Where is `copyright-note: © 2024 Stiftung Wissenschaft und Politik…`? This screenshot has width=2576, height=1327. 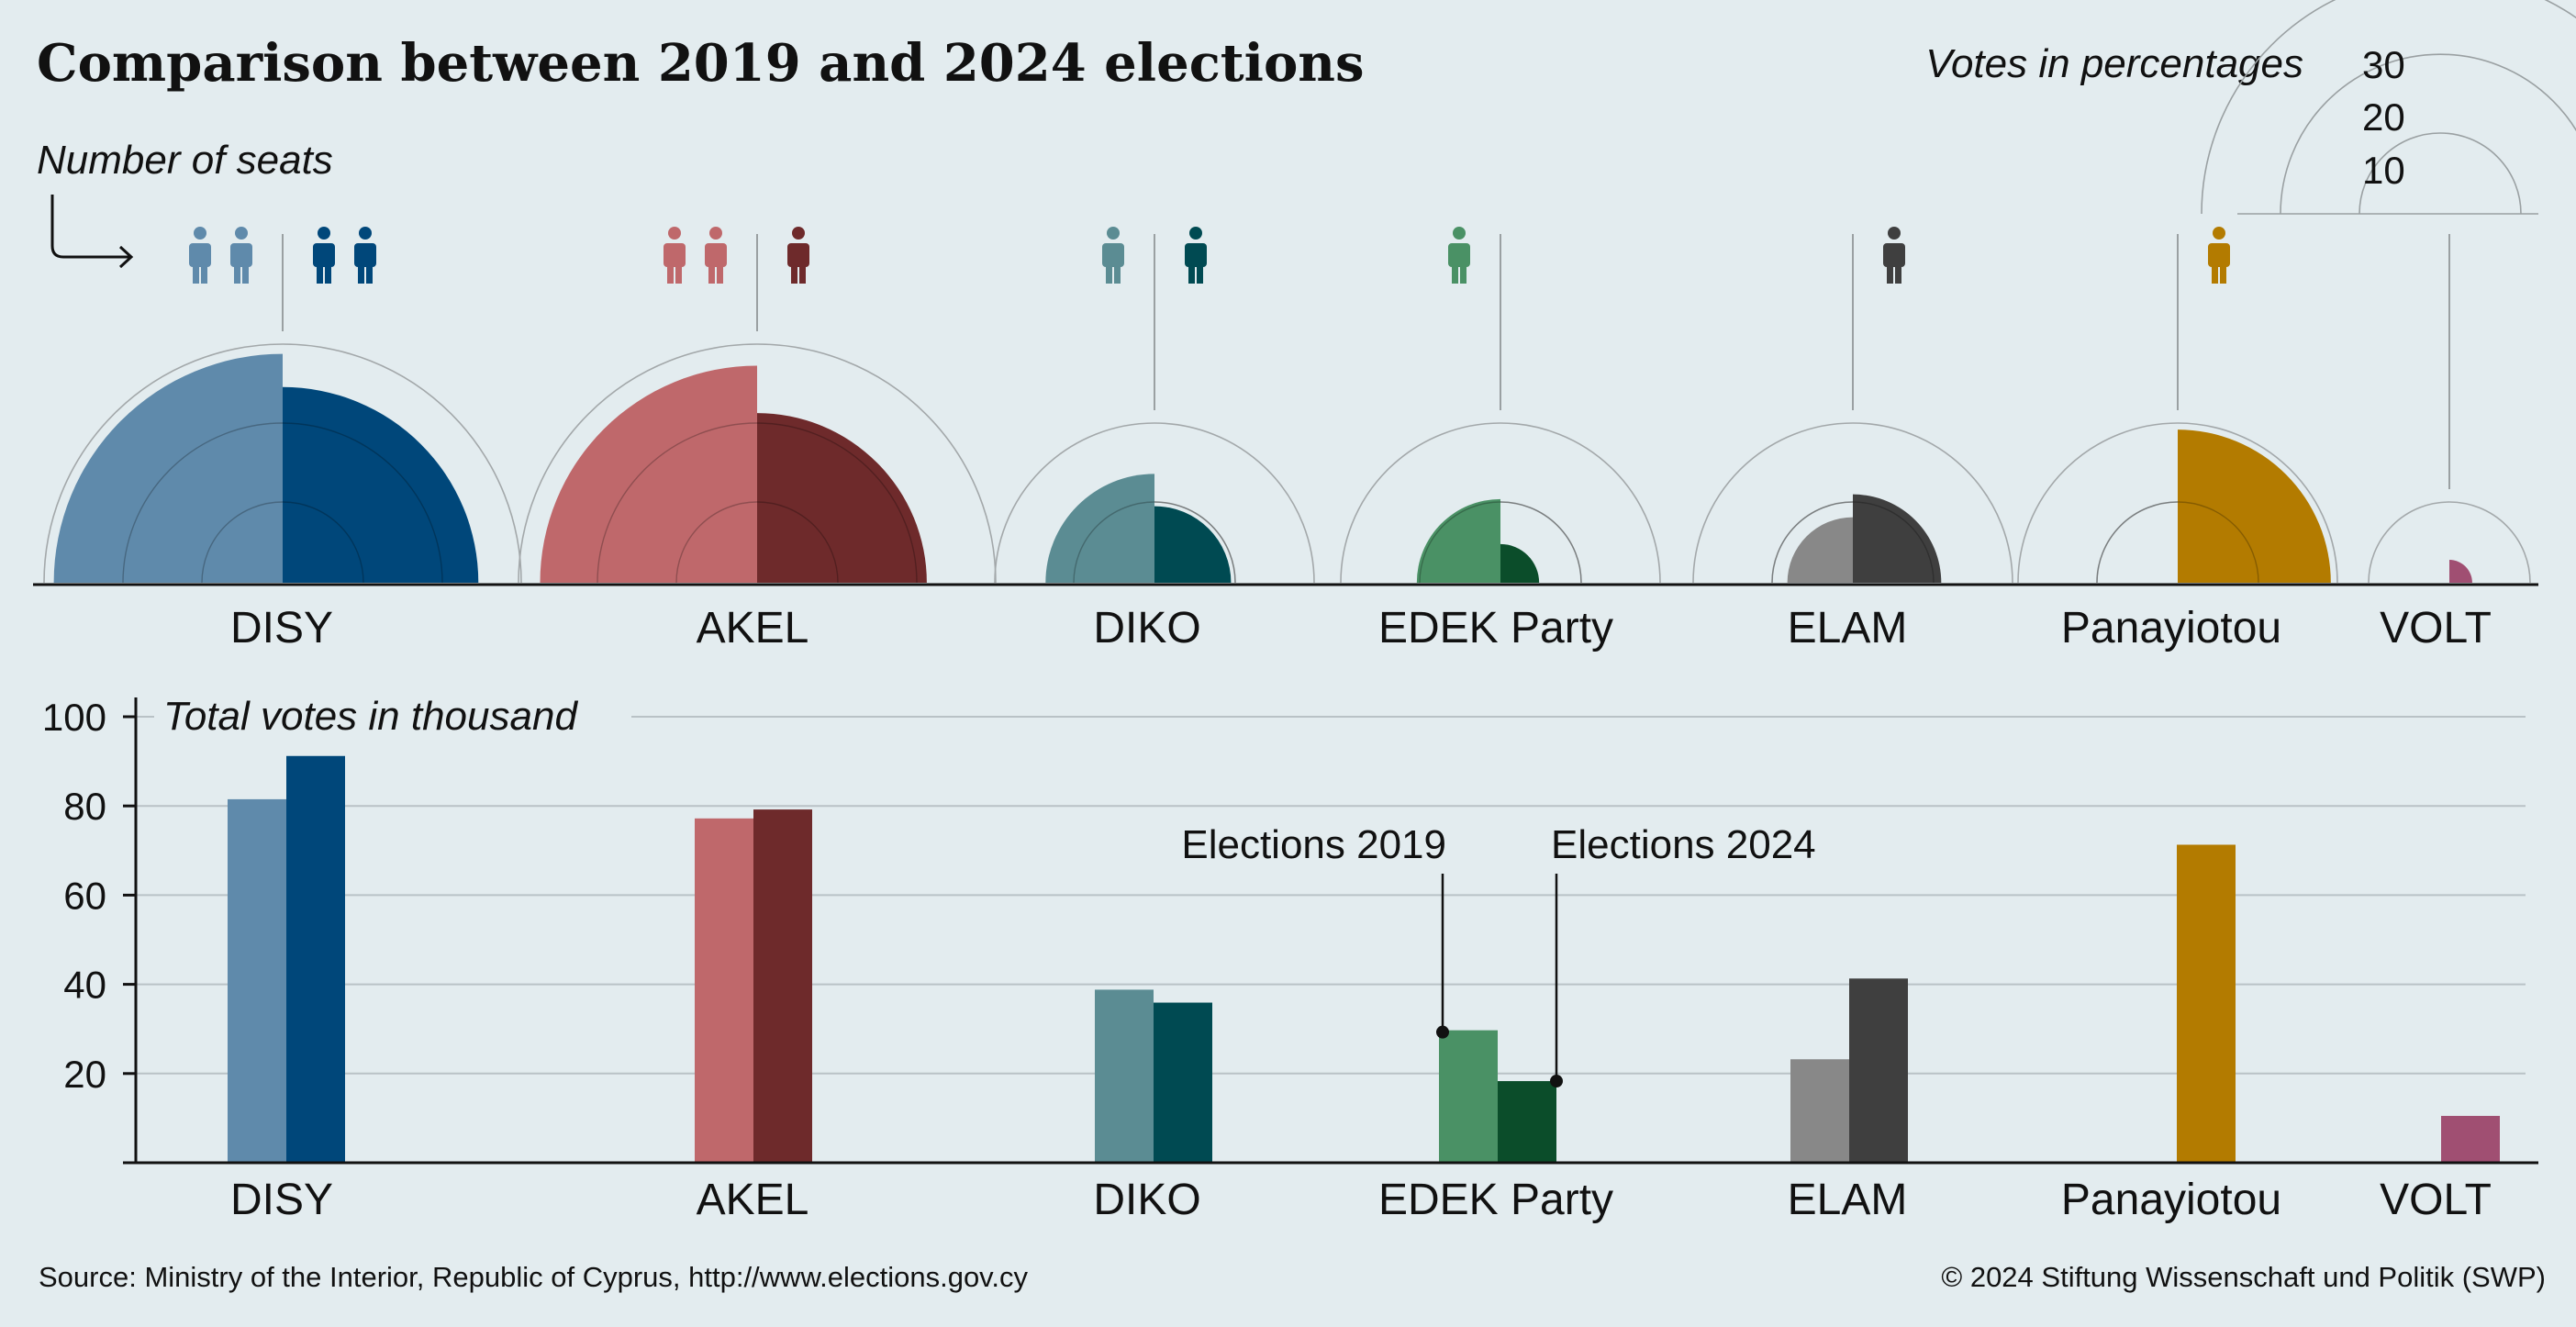
copyright-note: © 2024 Stiftung Wissenschaft und Politik… is located at coordinates (2243, 1277).